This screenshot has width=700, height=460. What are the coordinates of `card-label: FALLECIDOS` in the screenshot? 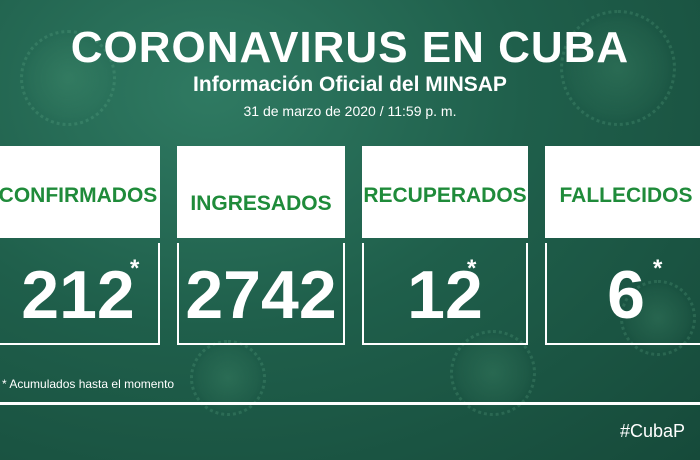 It's located at (626, 195).